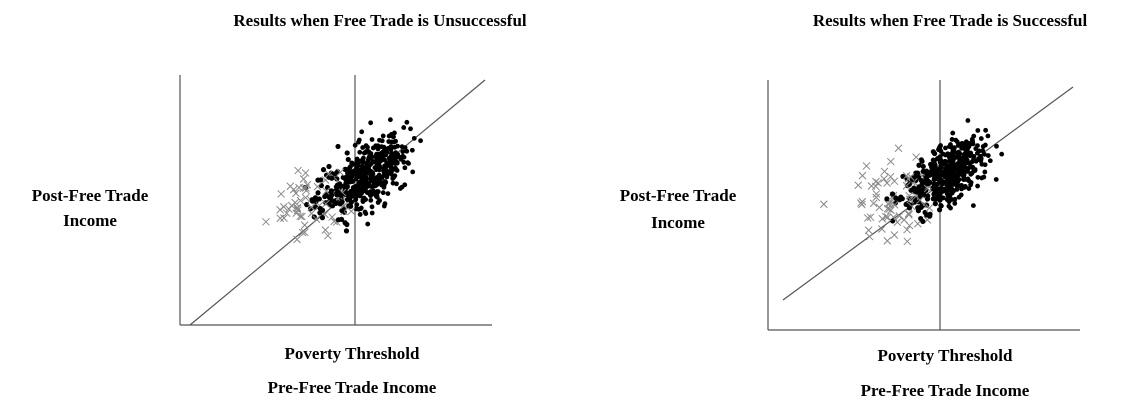 This screenshot has height=401, width=1146. Describe the element at coordinates (342, 180) in the screenshot. I see `scatter-cloud` at that location.